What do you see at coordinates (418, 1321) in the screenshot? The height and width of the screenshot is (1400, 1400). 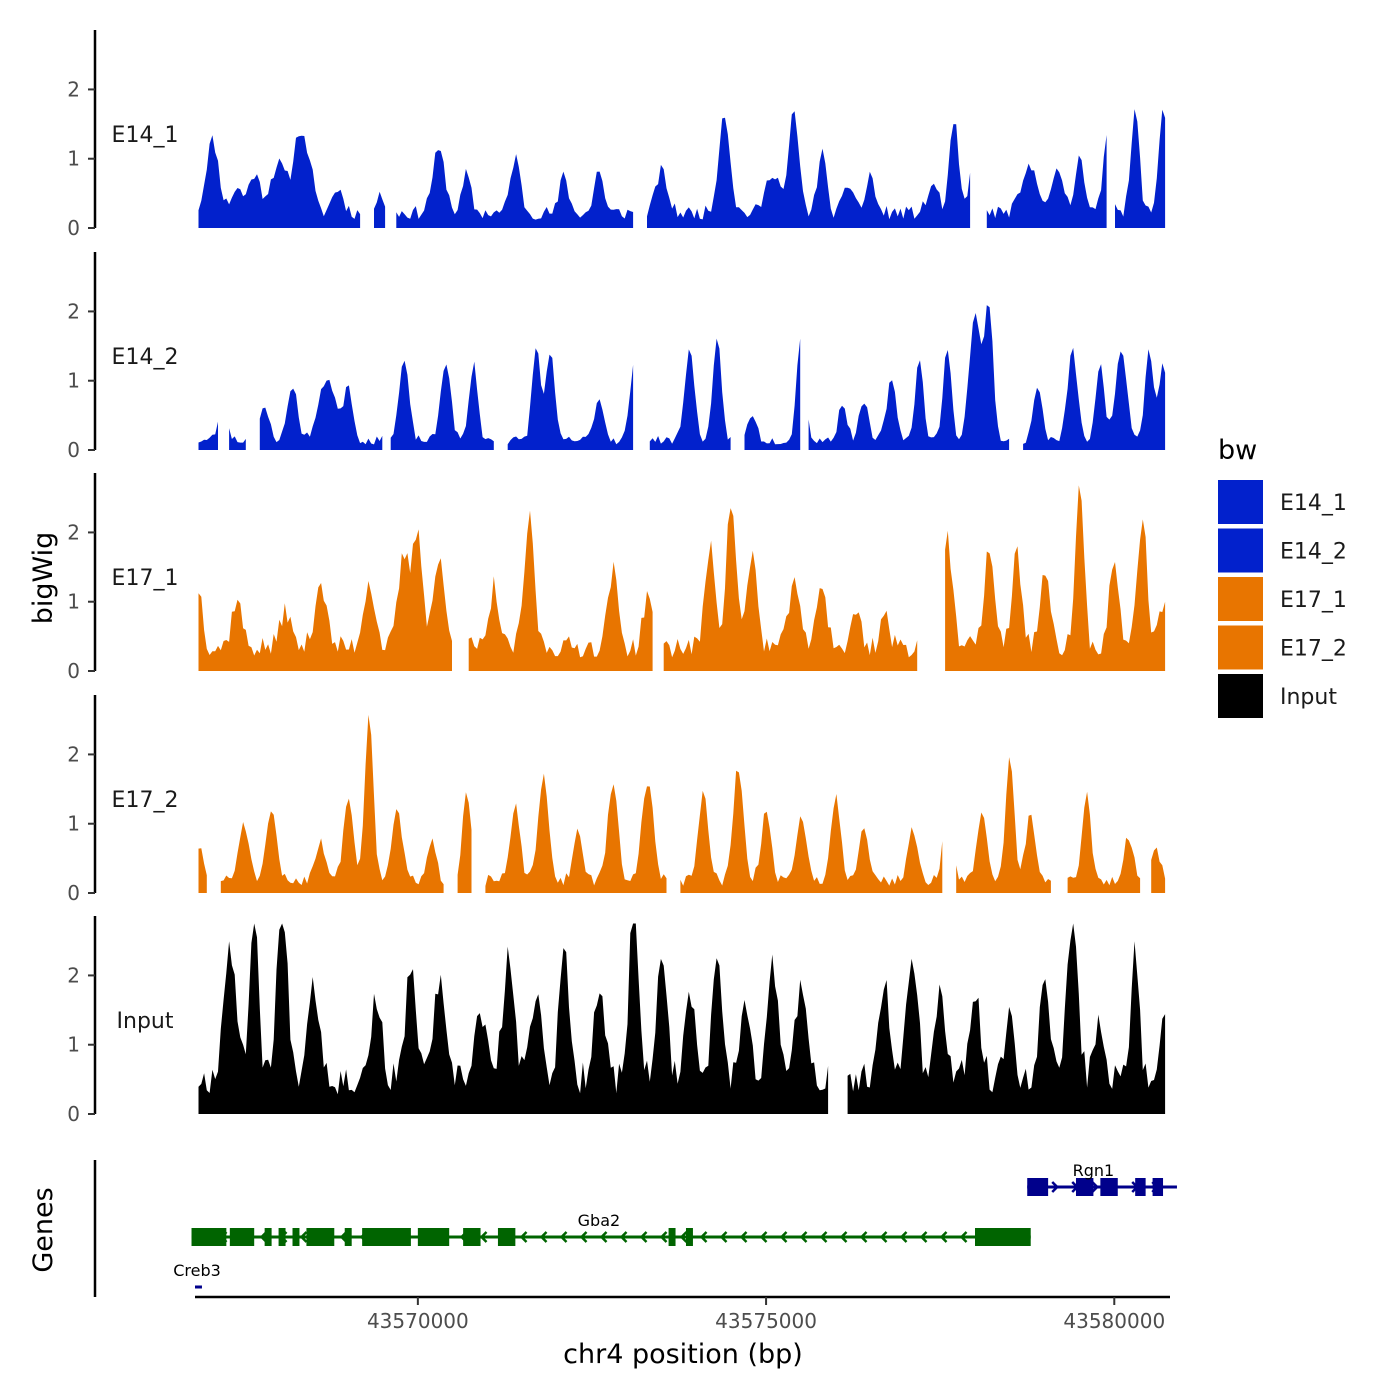 I see `x-tick-label: 43570000` at bounding box center [418, 1321].